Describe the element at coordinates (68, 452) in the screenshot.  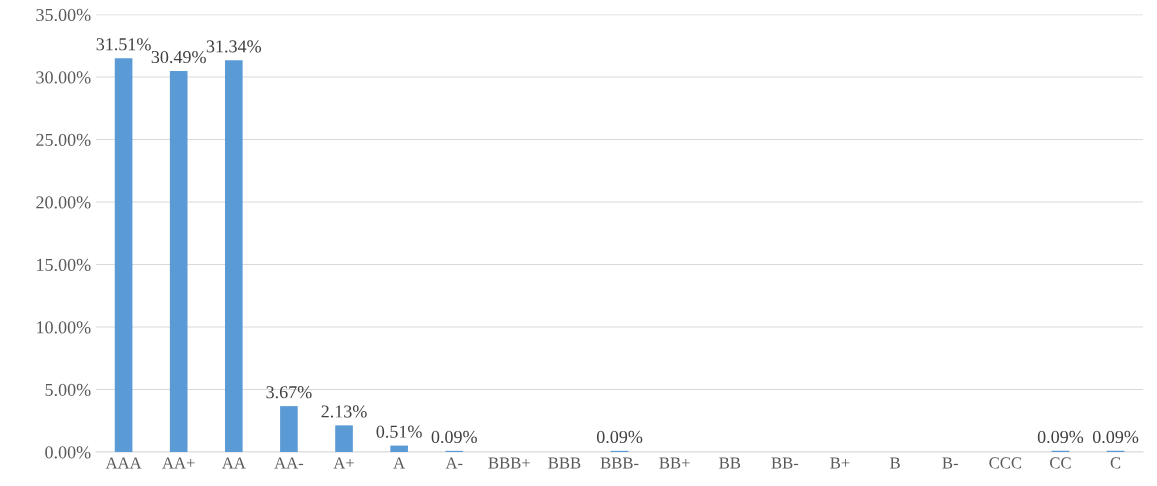
I see `y-tick-label: 0.00%` at that location.